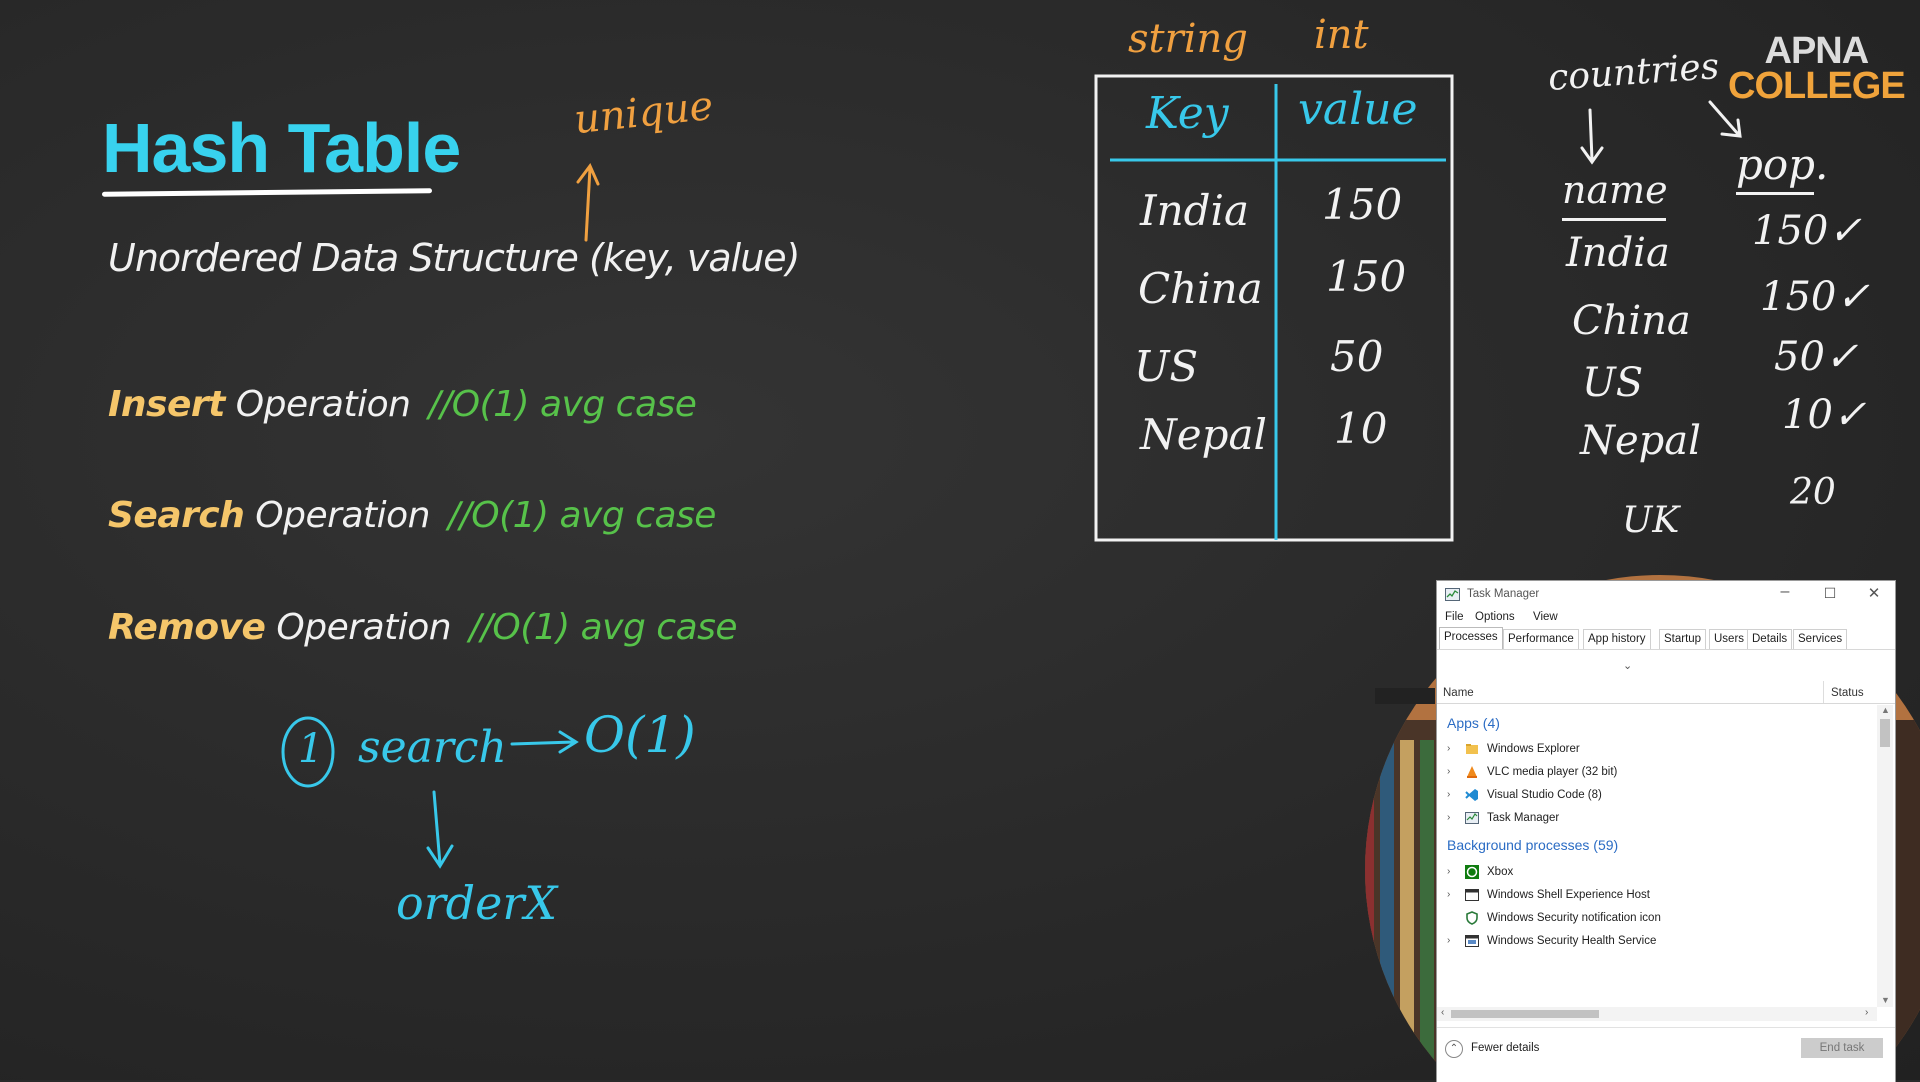  Describe the element at coordinates (1613, 383) in the screenshot. I see `country-name: US` at that location.